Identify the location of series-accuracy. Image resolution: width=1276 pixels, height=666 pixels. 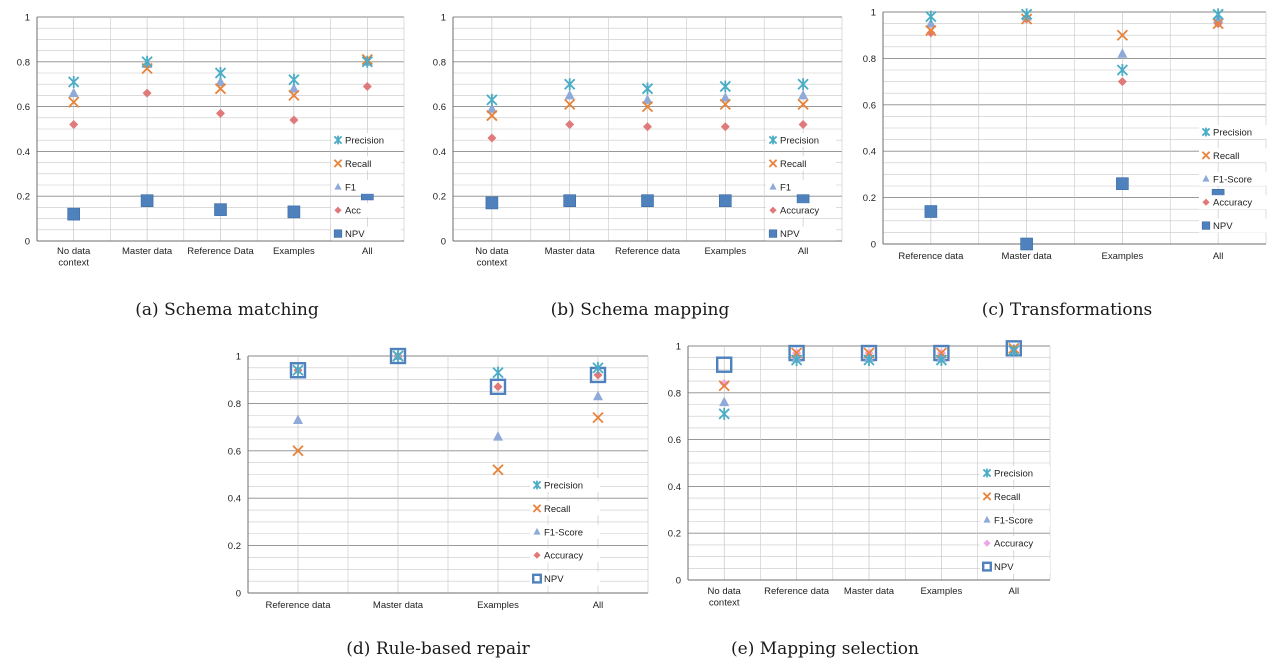
(647, 131).